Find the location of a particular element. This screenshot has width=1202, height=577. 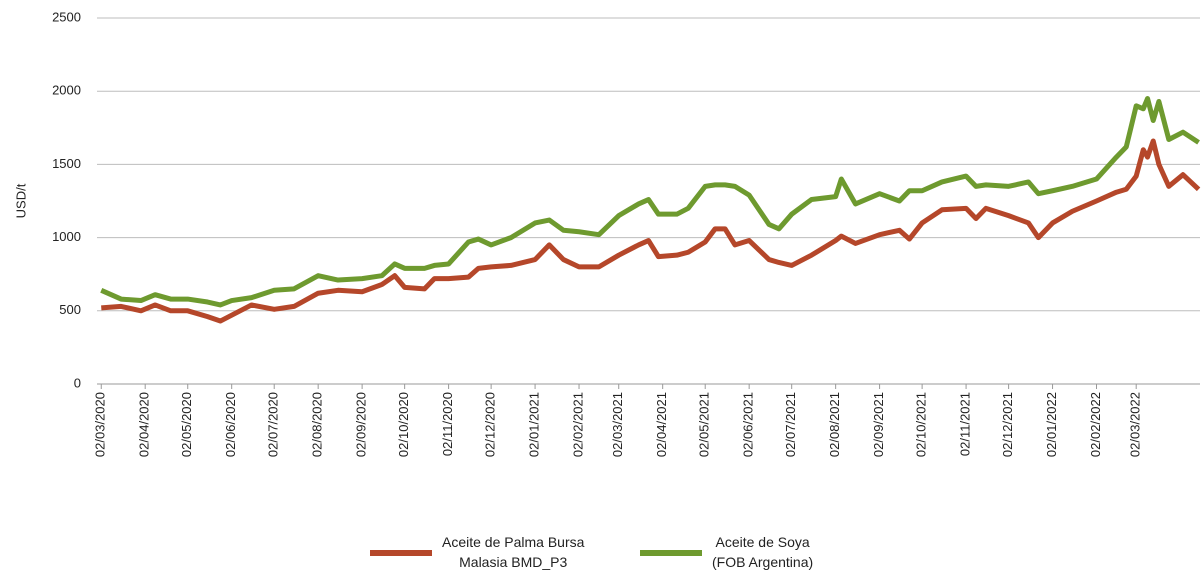

x-tick-label: 02/11/2021 is located at coordinates (965, 424).